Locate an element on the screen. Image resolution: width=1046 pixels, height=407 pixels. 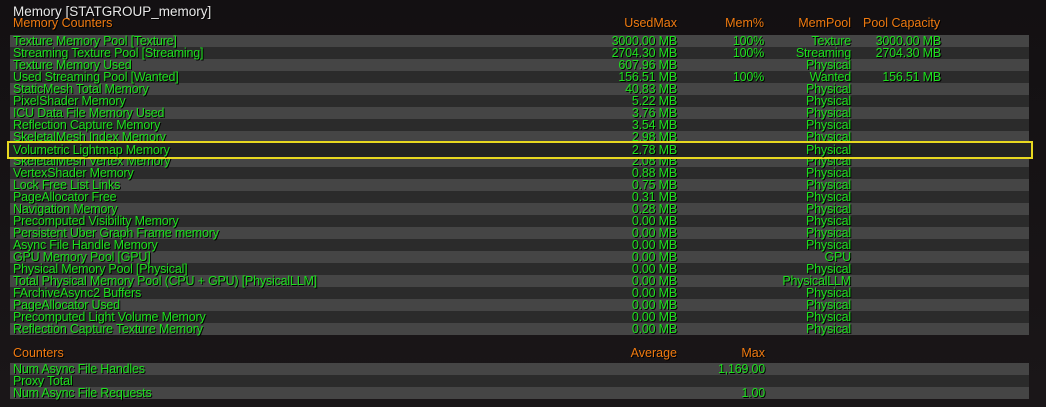
counter-name: FArchiveAsync2 Buffers is located at coordinates (77, 293).